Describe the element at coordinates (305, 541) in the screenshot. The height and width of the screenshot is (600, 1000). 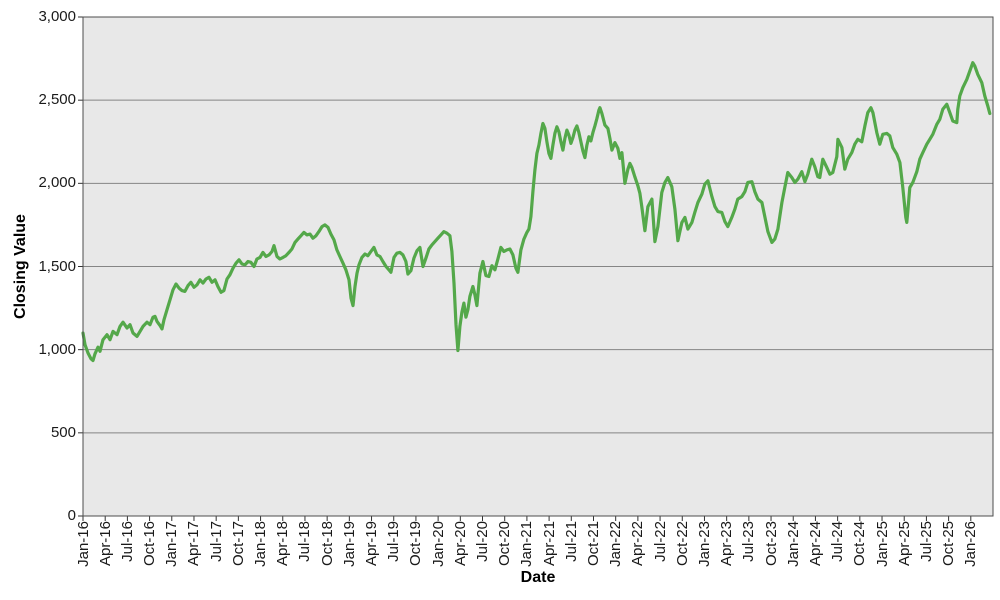
I see `x-tick-label: Jul-18` at that location.